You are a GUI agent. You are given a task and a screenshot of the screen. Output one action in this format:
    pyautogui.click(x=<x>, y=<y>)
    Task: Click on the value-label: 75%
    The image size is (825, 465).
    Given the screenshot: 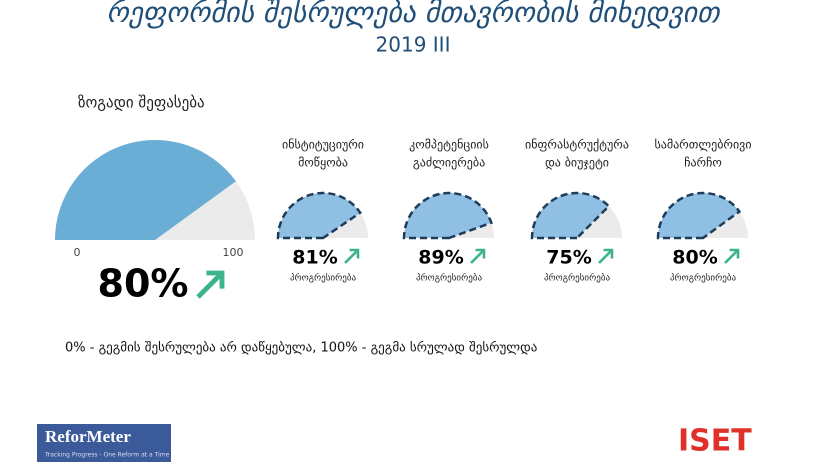 What is the action you would take?
    pyautogui.click(x=568, y=258)
    